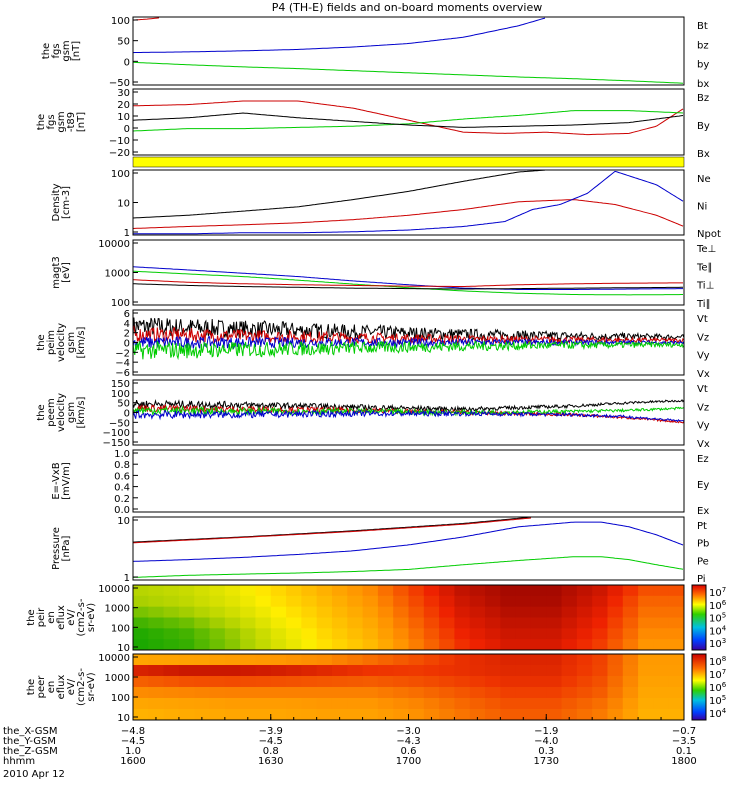 The height and width of the screenshot is (800, 750). I want to click on y-tick-label: 1000, so click(117, 678).